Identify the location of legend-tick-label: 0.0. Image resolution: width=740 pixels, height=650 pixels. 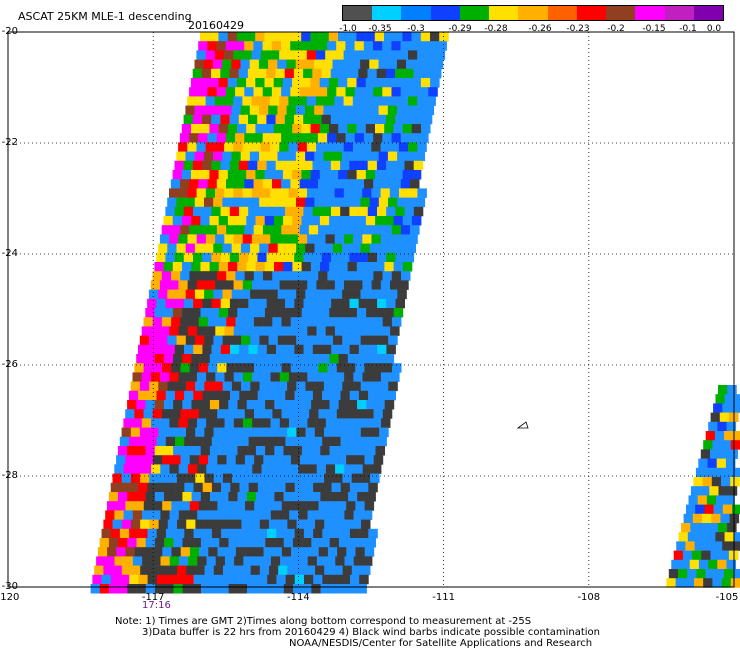
(714, 29).